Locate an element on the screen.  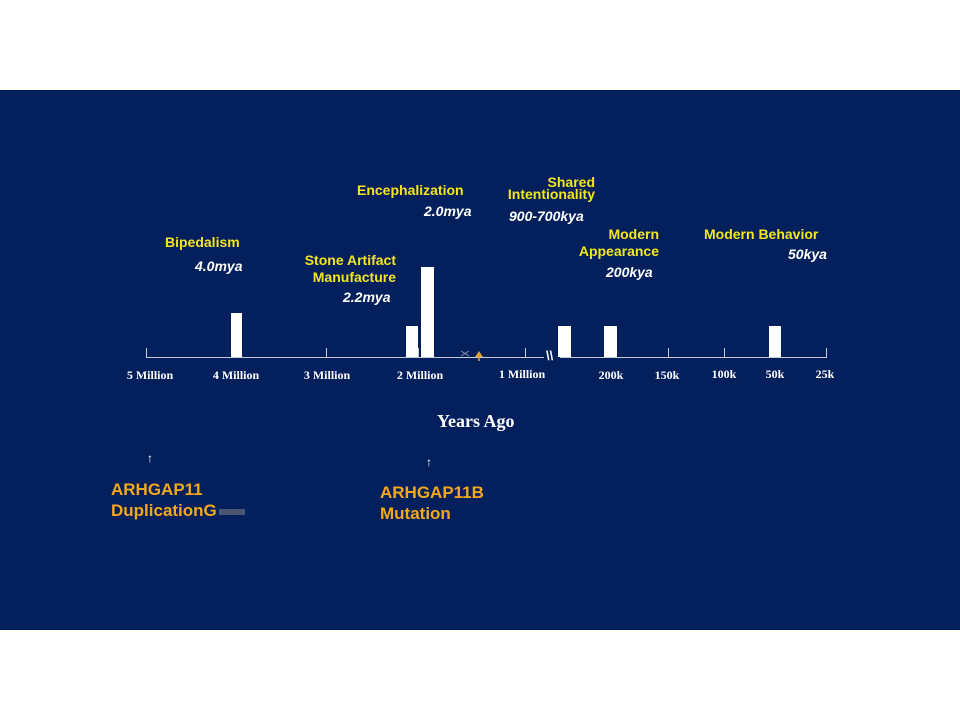
event-bipedalism-date: 4.0mya is located at coordinates (219, 266).